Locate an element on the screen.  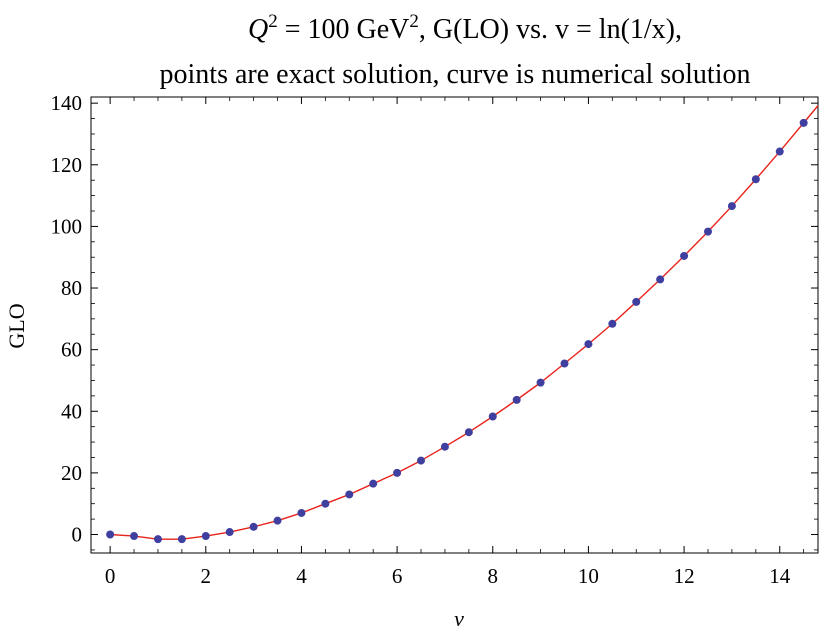
y-tick-label: 40 is located at coordinates (71, 411).